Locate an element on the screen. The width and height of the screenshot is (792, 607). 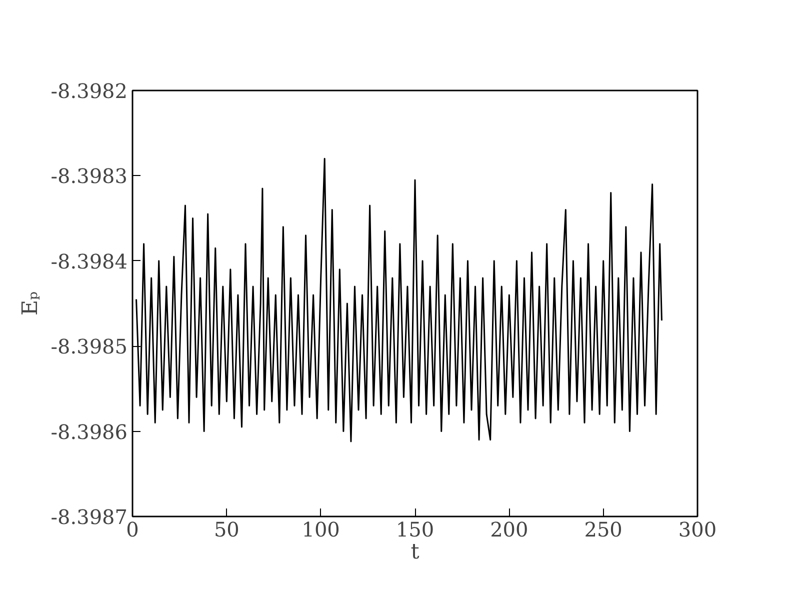
x-tick-label: 250 is located at coordinates (603, 530).